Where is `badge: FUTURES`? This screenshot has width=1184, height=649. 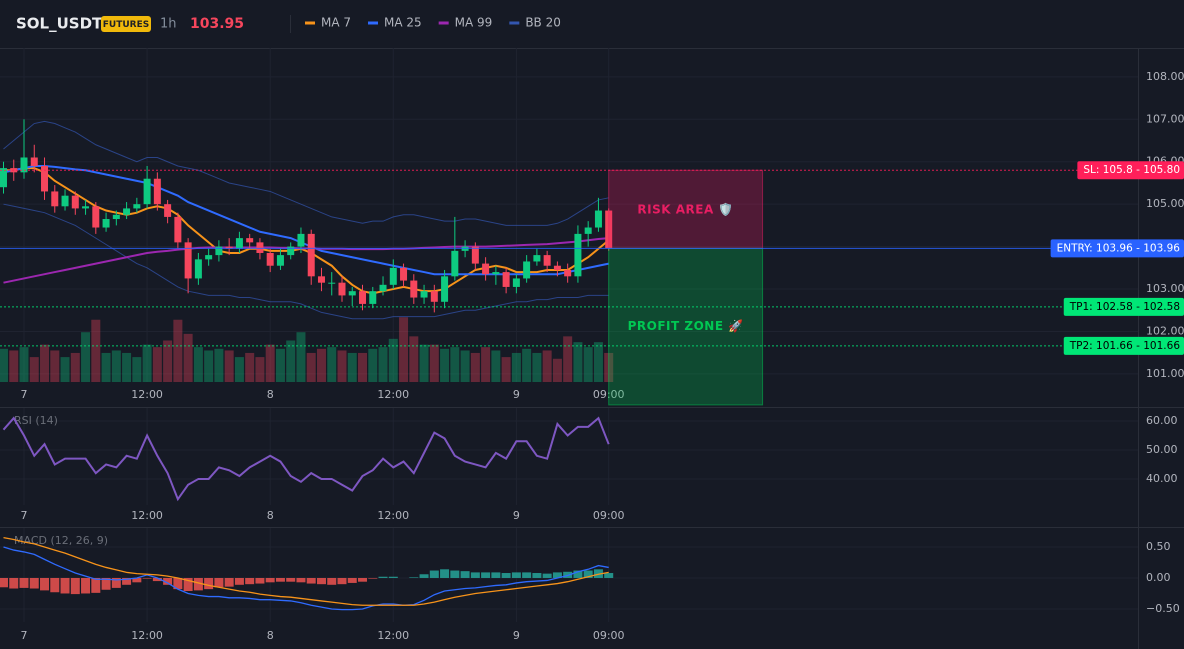 badge: FUTURES is located at coordinates (126, 25).